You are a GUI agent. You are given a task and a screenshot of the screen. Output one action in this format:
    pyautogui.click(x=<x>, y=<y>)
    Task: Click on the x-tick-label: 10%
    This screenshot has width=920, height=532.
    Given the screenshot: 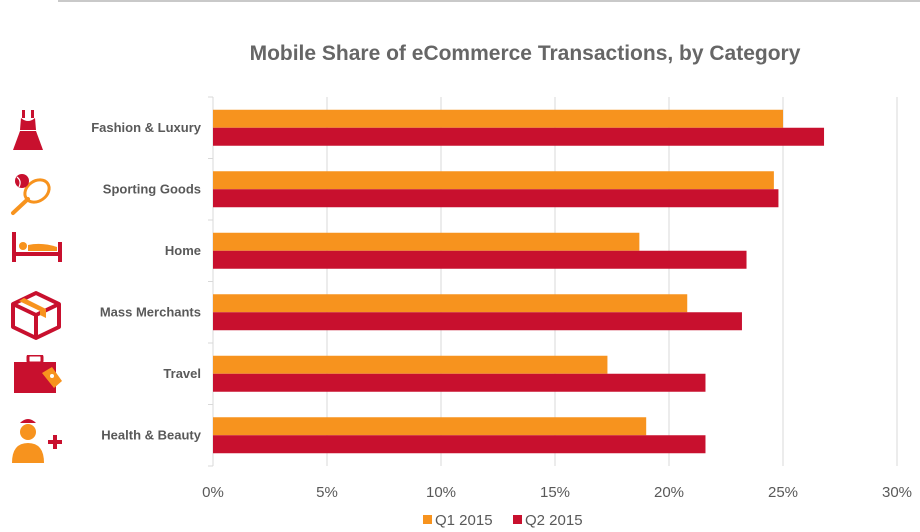 What is the action you would take?
    pyautogui.click(x=441, y=492)
    